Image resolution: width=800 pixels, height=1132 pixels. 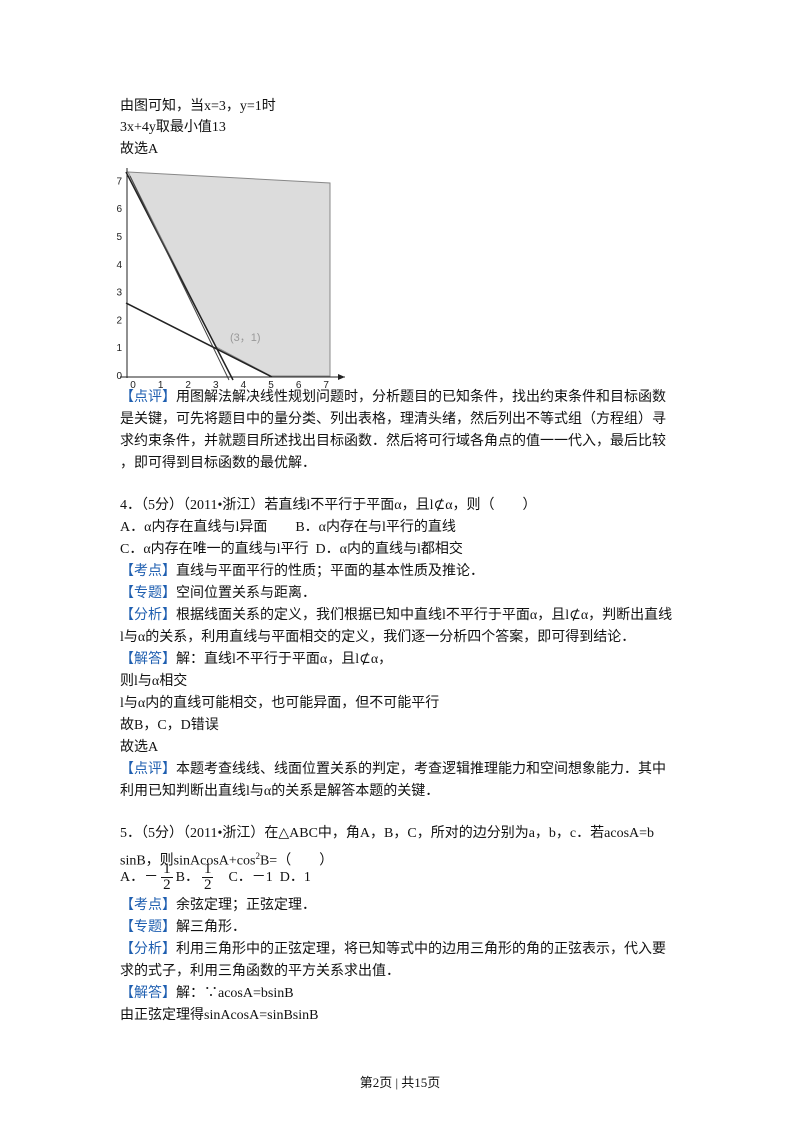 I want to click on options: A．－ 1 2 B． 1 2 C．－1 D．1, so click(x=215, y=878).